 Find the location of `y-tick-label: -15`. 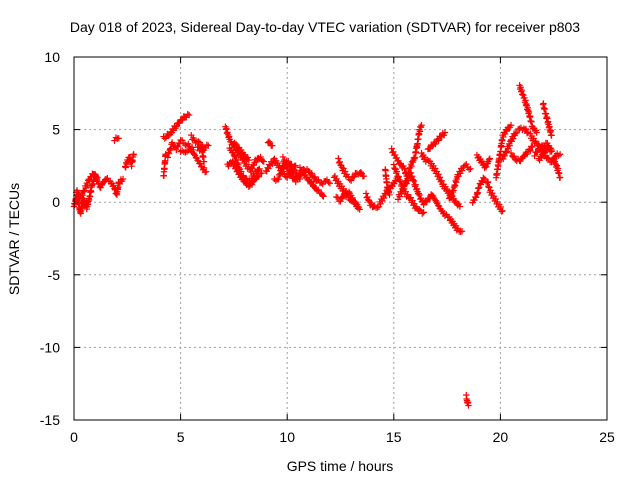

y-tick-label: -15 is located at coordinates (50, 420).